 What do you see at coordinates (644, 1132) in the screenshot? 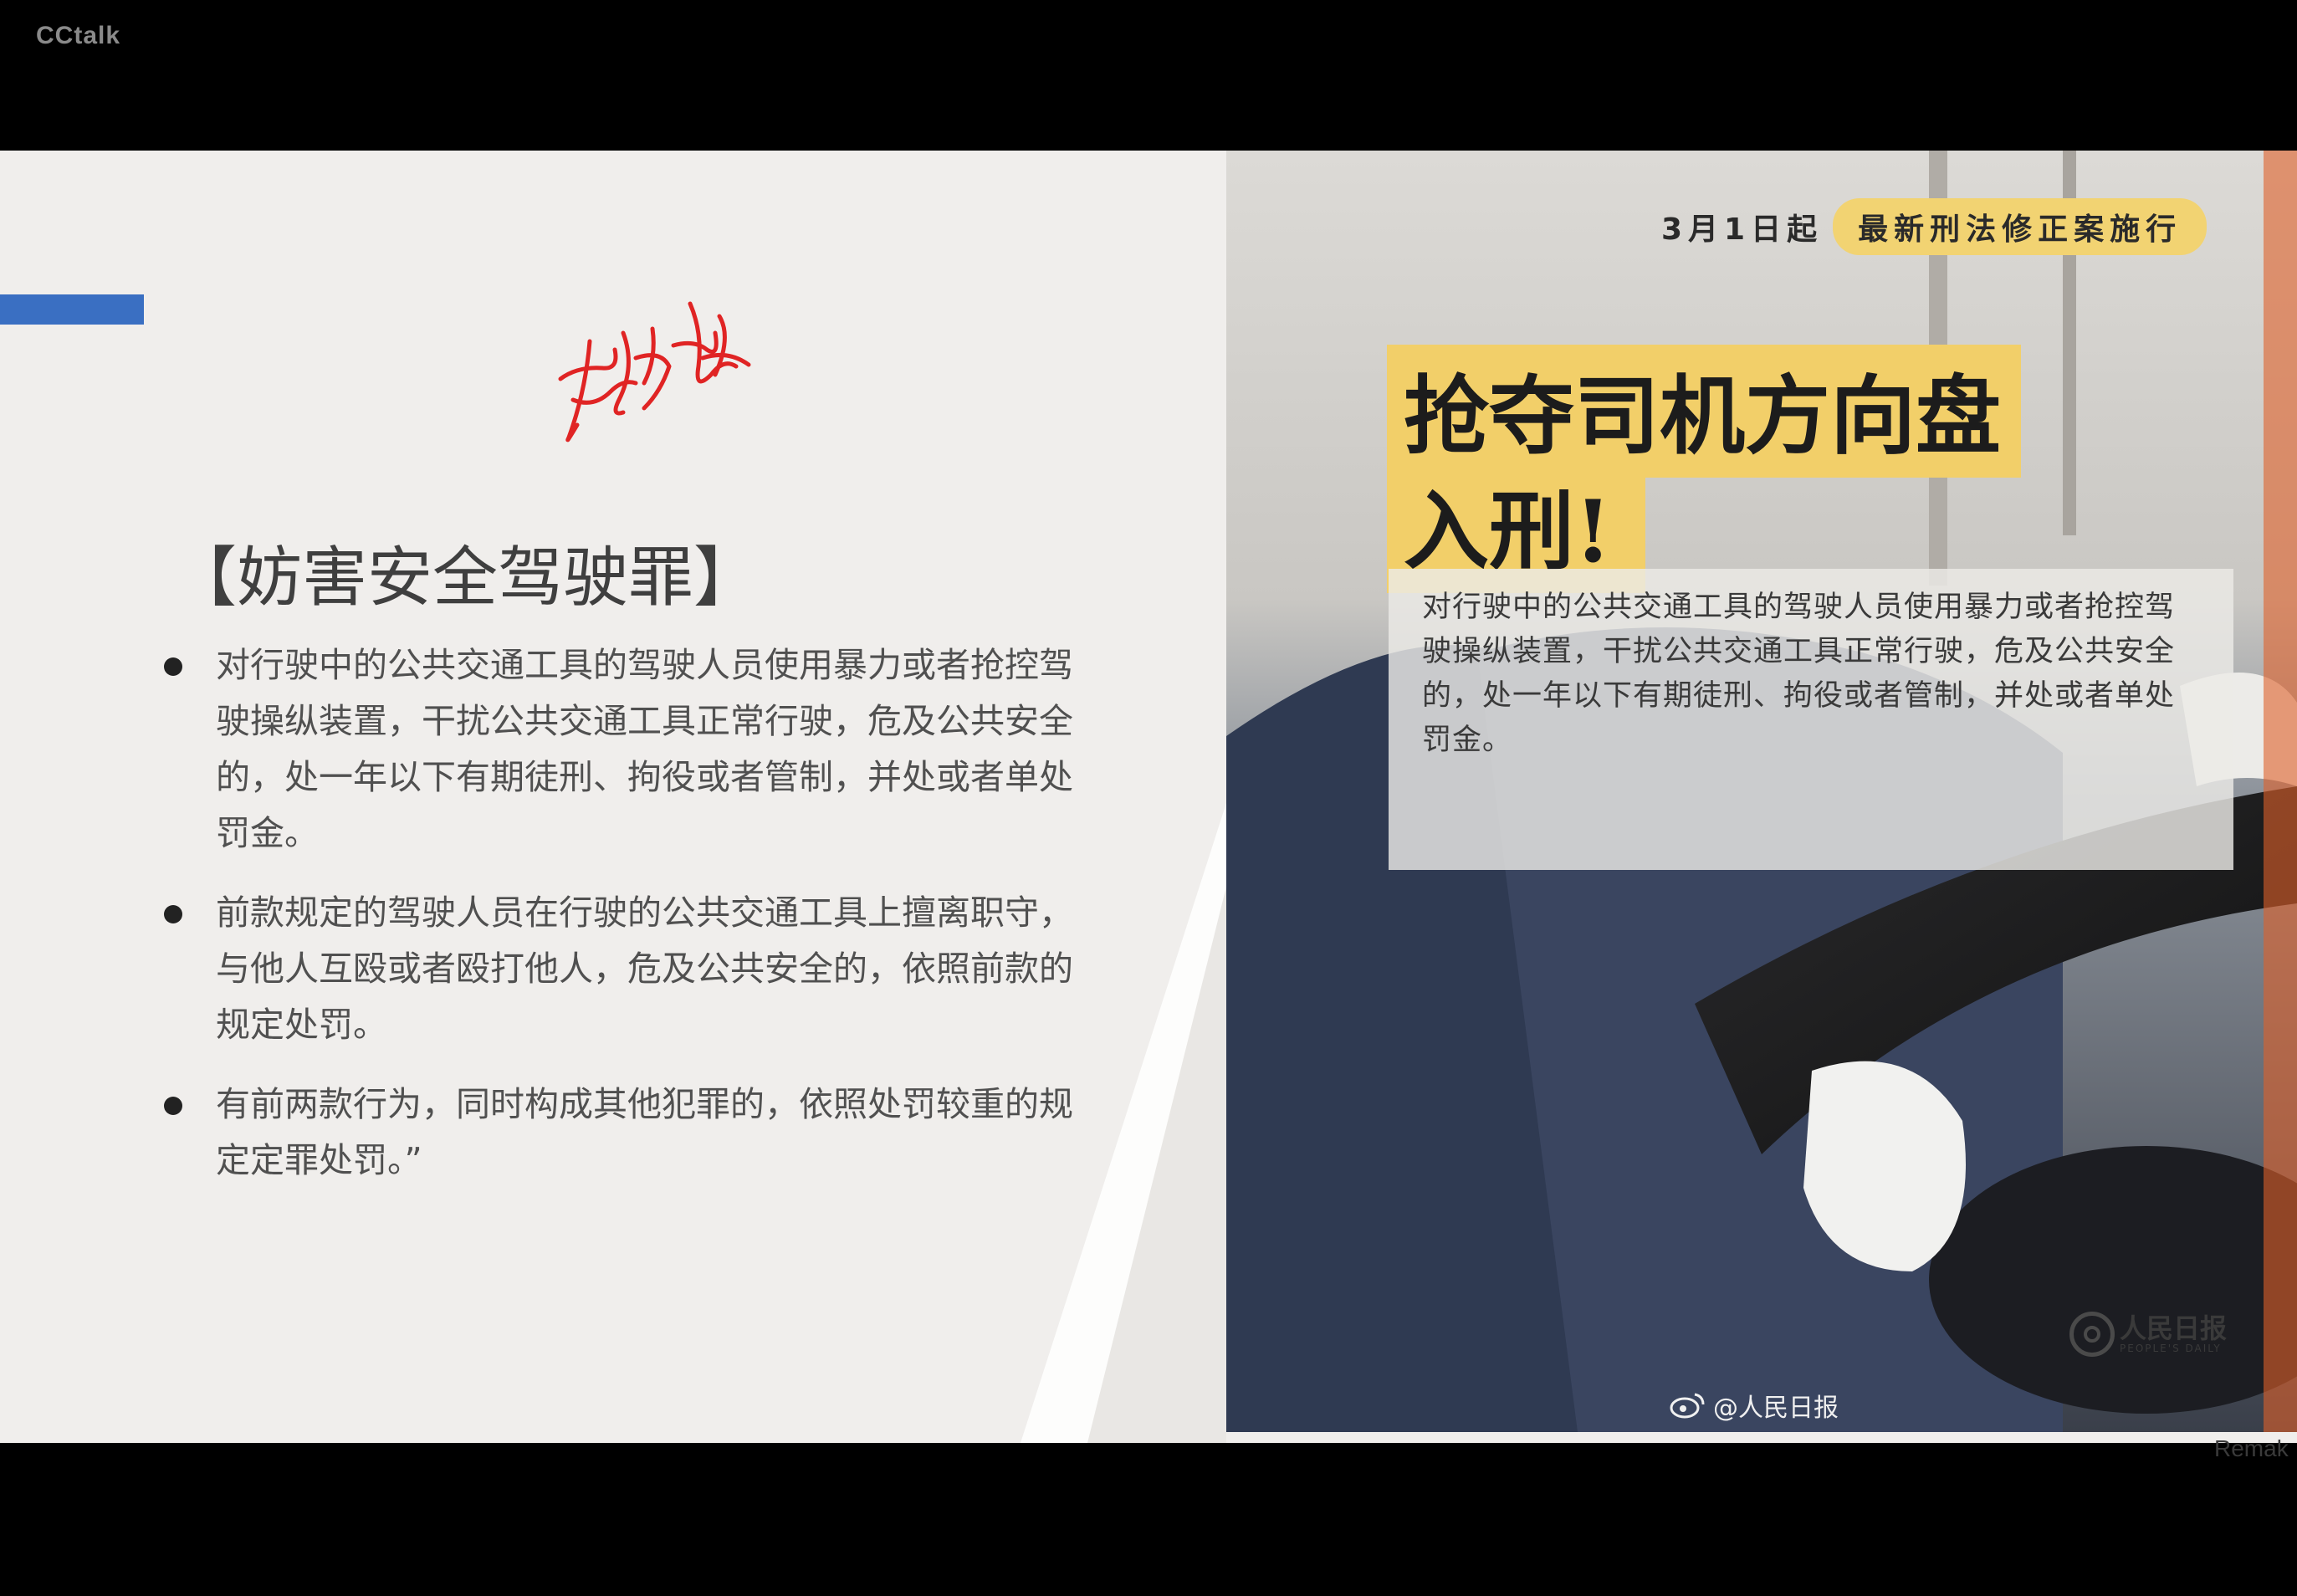
I see `bullet-text: 有前两款行为，同时构成其他犯罪的，依照处罚较重的规定定罪处罚。”` at bounding box center [644, 1132].